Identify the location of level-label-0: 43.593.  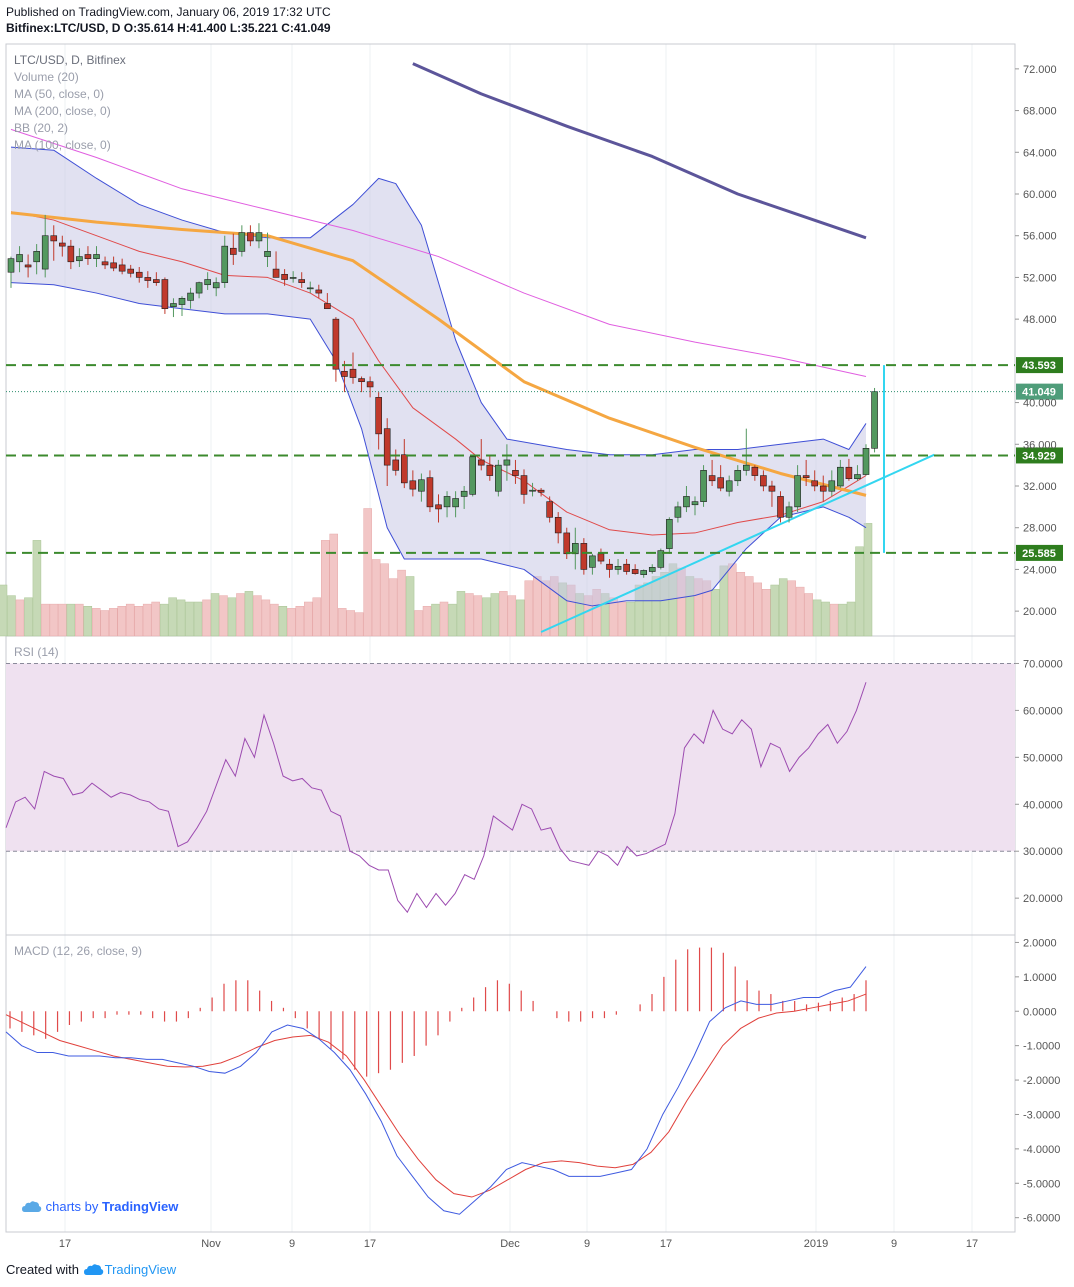
(1039, 366).